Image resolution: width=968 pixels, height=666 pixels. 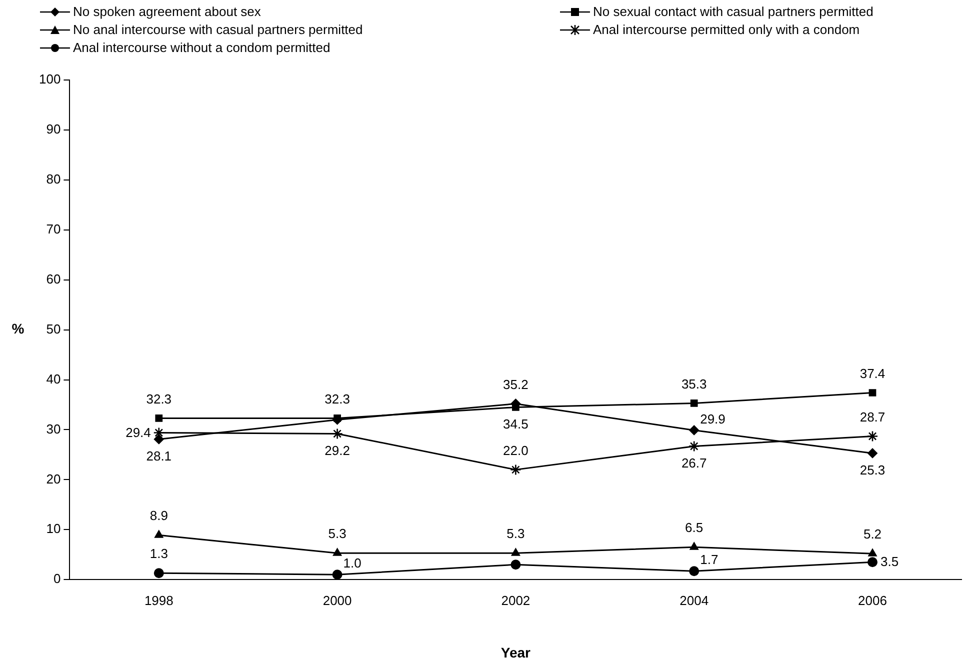 What do you see at coordinates (53, 278) in the screenshot?
I see `y-tick-label: 60` at bounding box center [53, 278].